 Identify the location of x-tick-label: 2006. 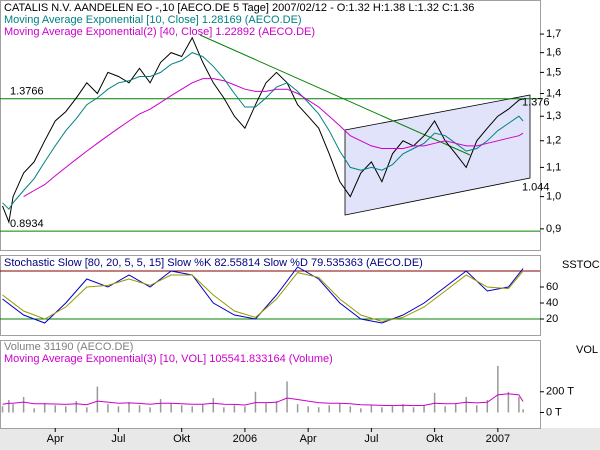
(245, 439).